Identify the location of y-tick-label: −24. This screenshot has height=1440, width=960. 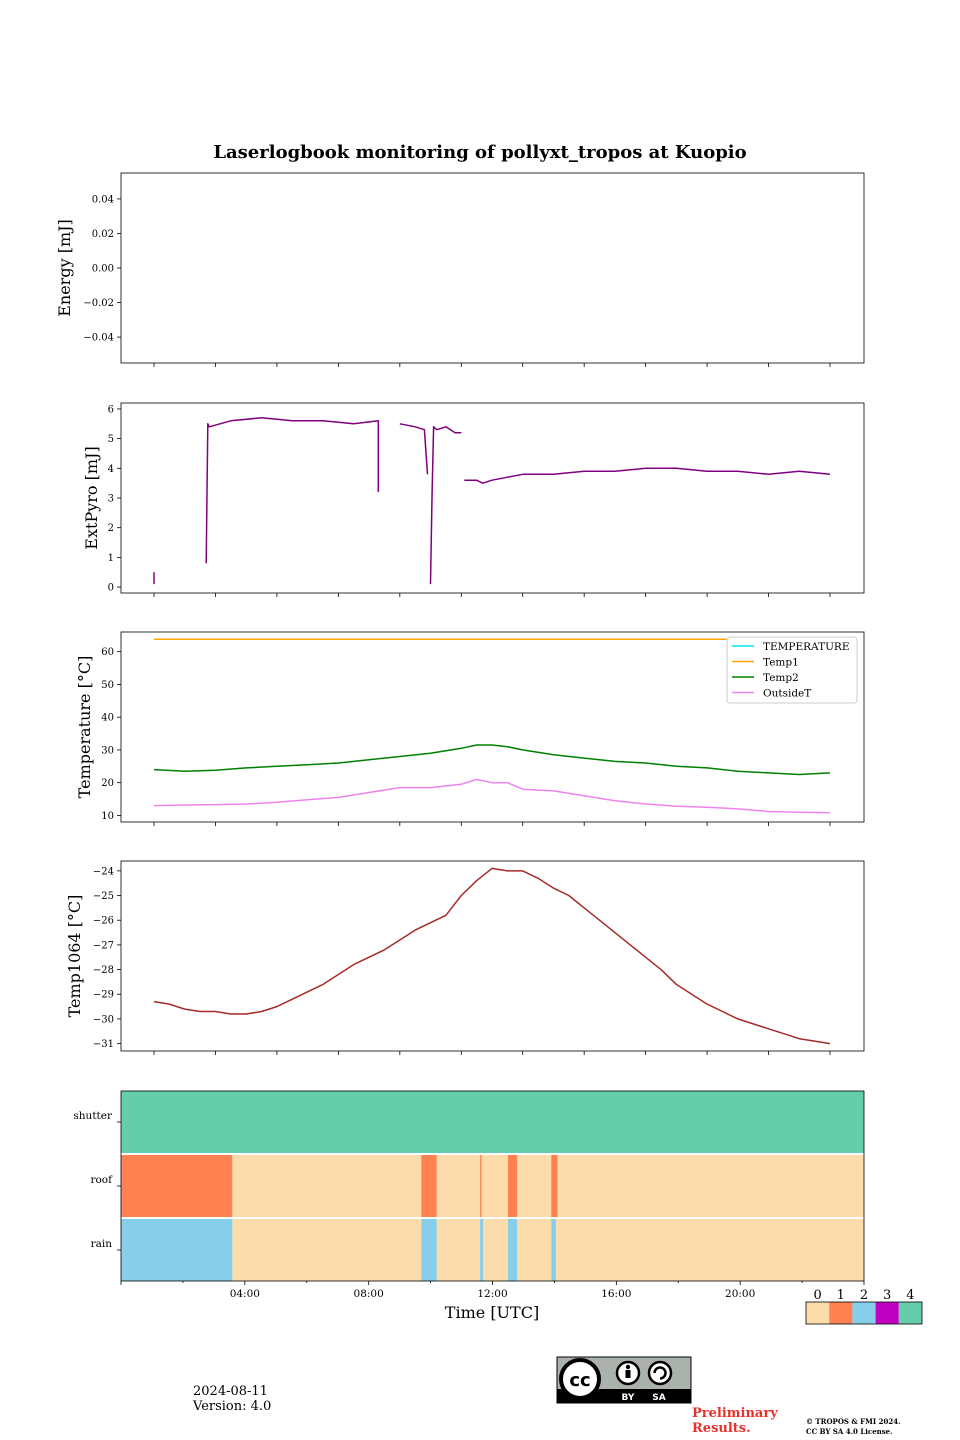
(103, 871).